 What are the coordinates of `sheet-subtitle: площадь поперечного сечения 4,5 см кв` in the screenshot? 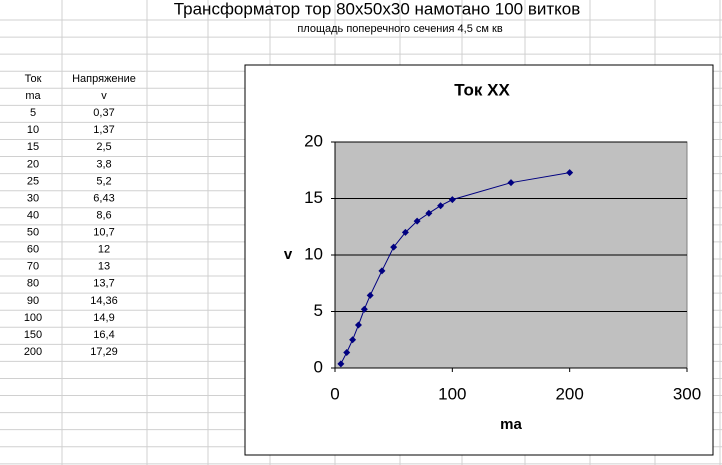 It's located at (399, 29).